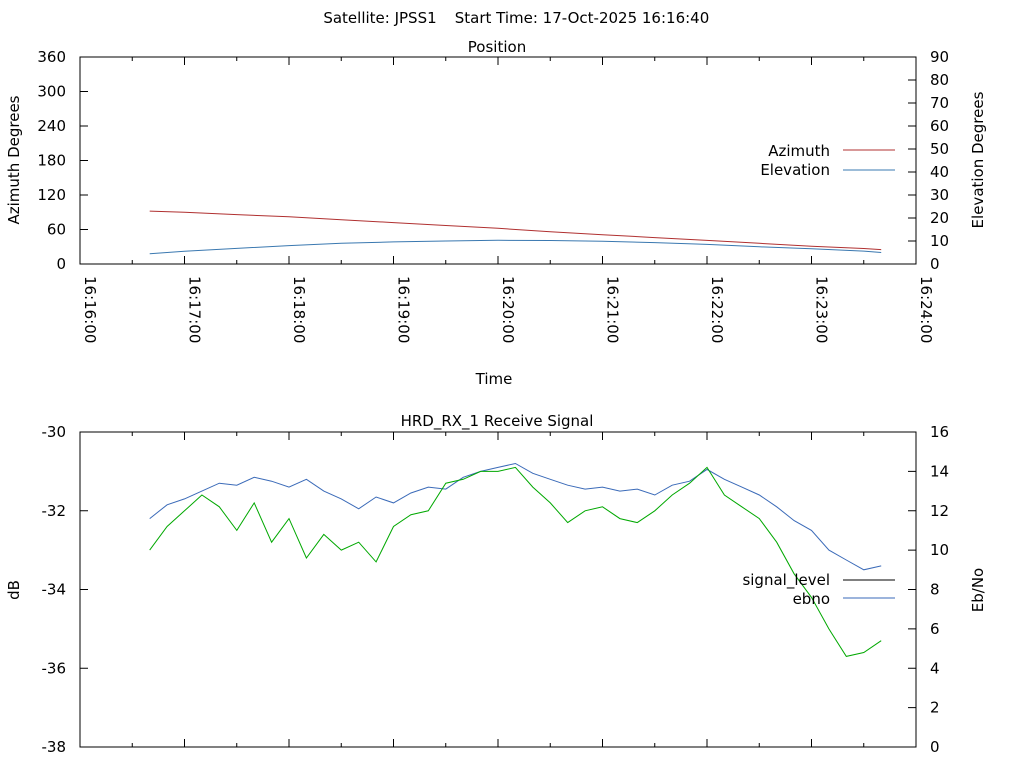 This screenshot has width=1024, height=768. What do you see at coordinates (935, 590) in the screenshot?
I see `ebno-tick-label: 8` at bounding box center [935, 590].